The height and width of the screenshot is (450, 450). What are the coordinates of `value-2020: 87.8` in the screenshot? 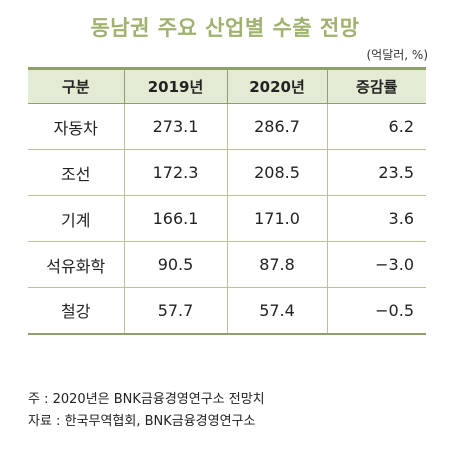 It's located at (276, 264).